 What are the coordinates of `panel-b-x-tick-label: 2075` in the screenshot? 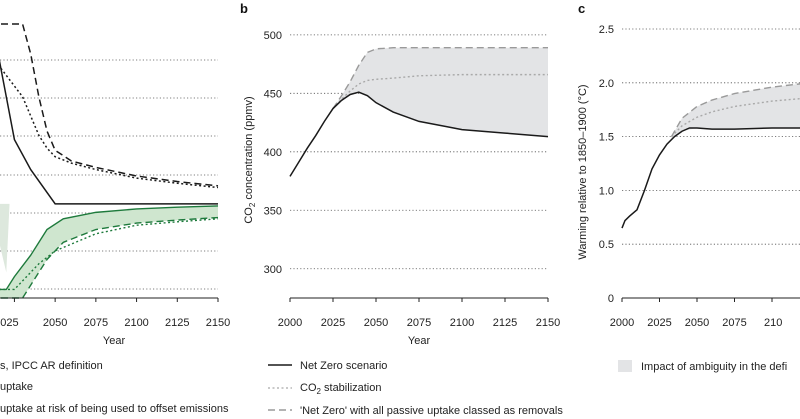 It's located at (419, 323).